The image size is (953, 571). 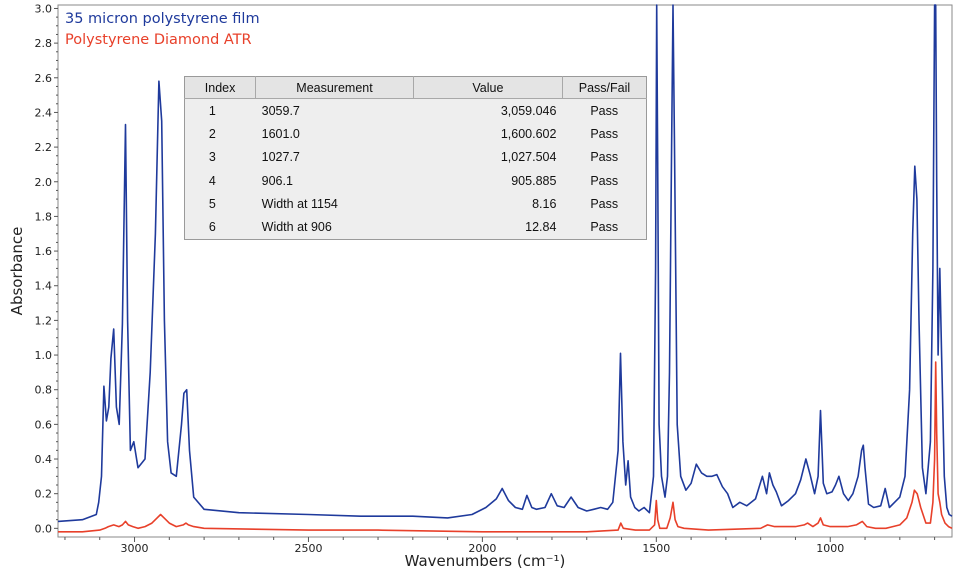 I want to click on cell-measurement: 3059.7, so click(x=280, y=110).